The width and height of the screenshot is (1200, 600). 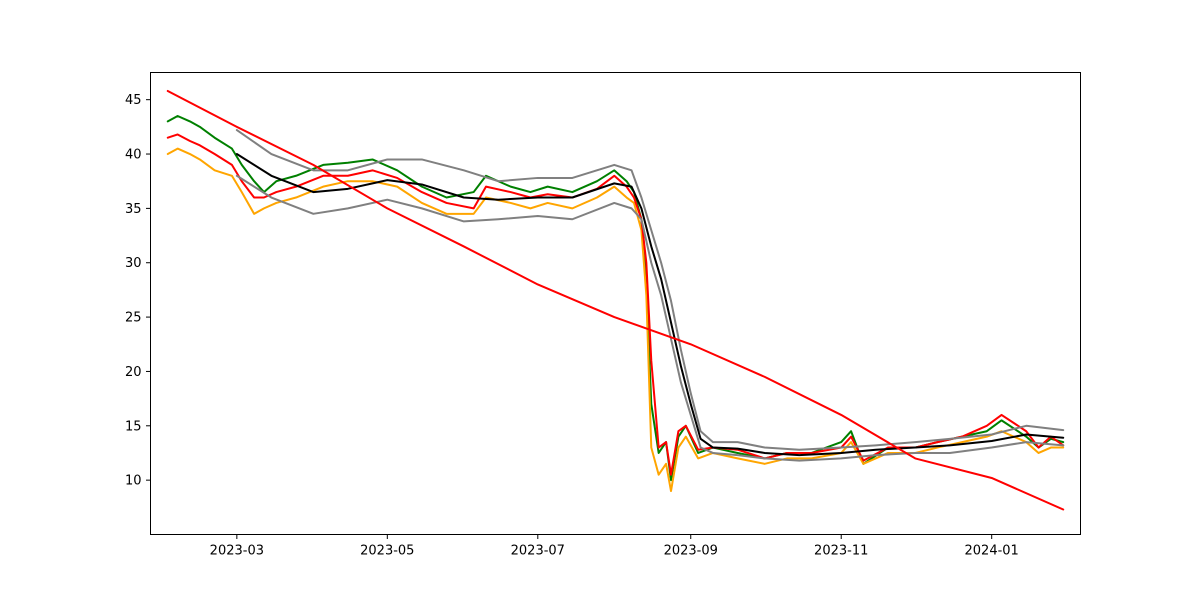 I want to click on x-tick-label: 2023-07, so click(x=538, y=551).